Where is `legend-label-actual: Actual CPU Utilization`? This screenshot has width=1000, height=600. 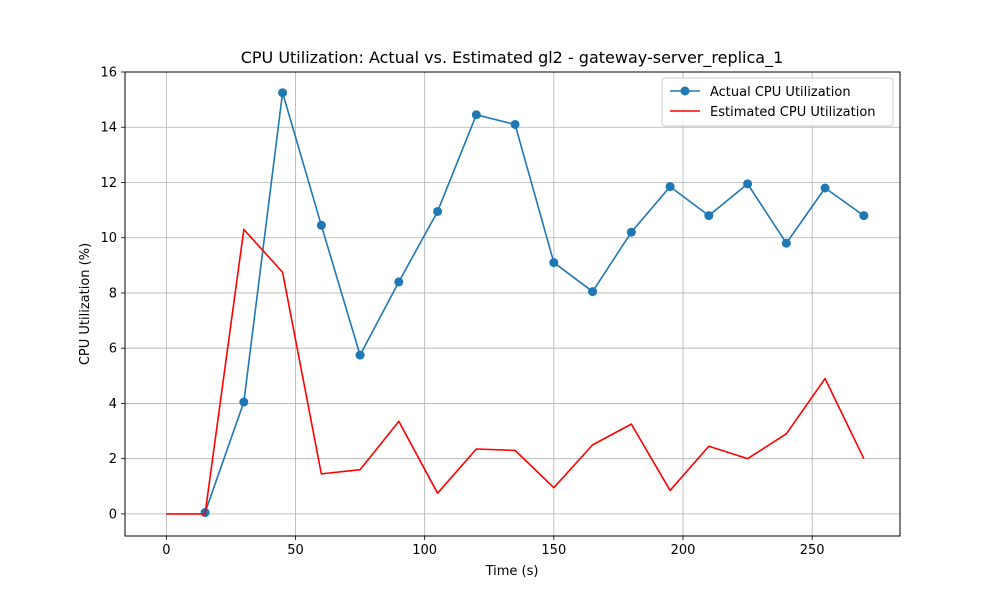
legend-label-actual: Actual CPU Utilization is located at coordinates (780, 92).